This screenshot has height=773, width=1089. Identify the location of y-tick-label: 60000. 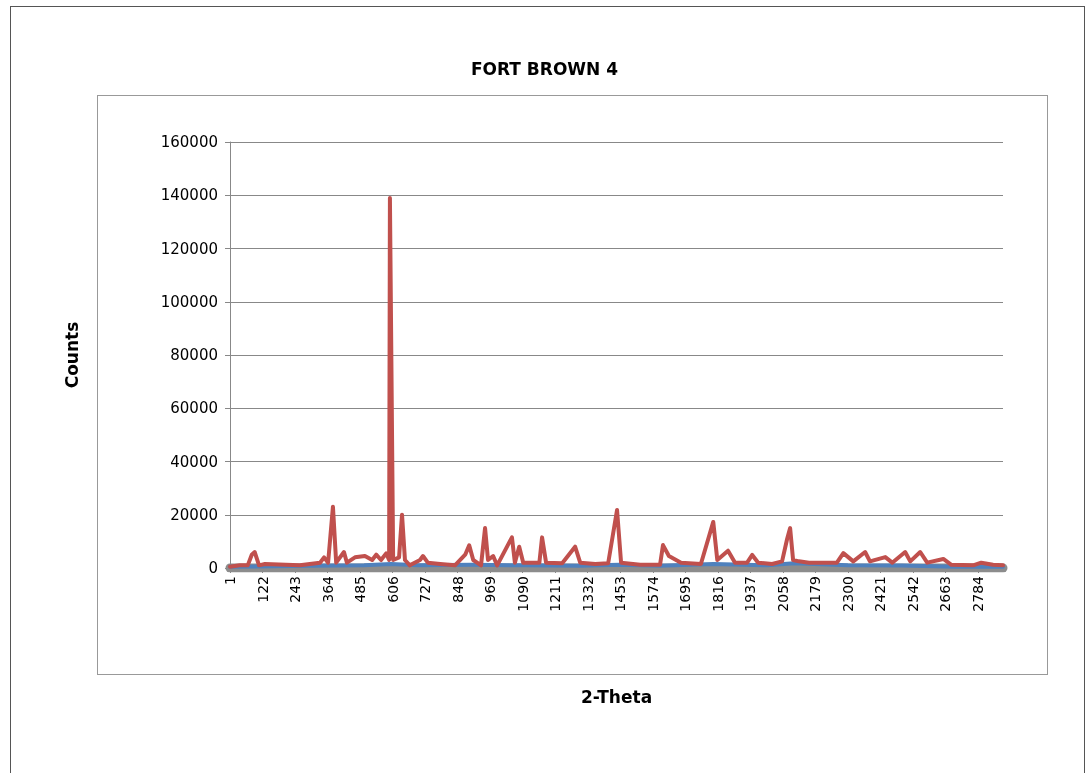
(194, 408).